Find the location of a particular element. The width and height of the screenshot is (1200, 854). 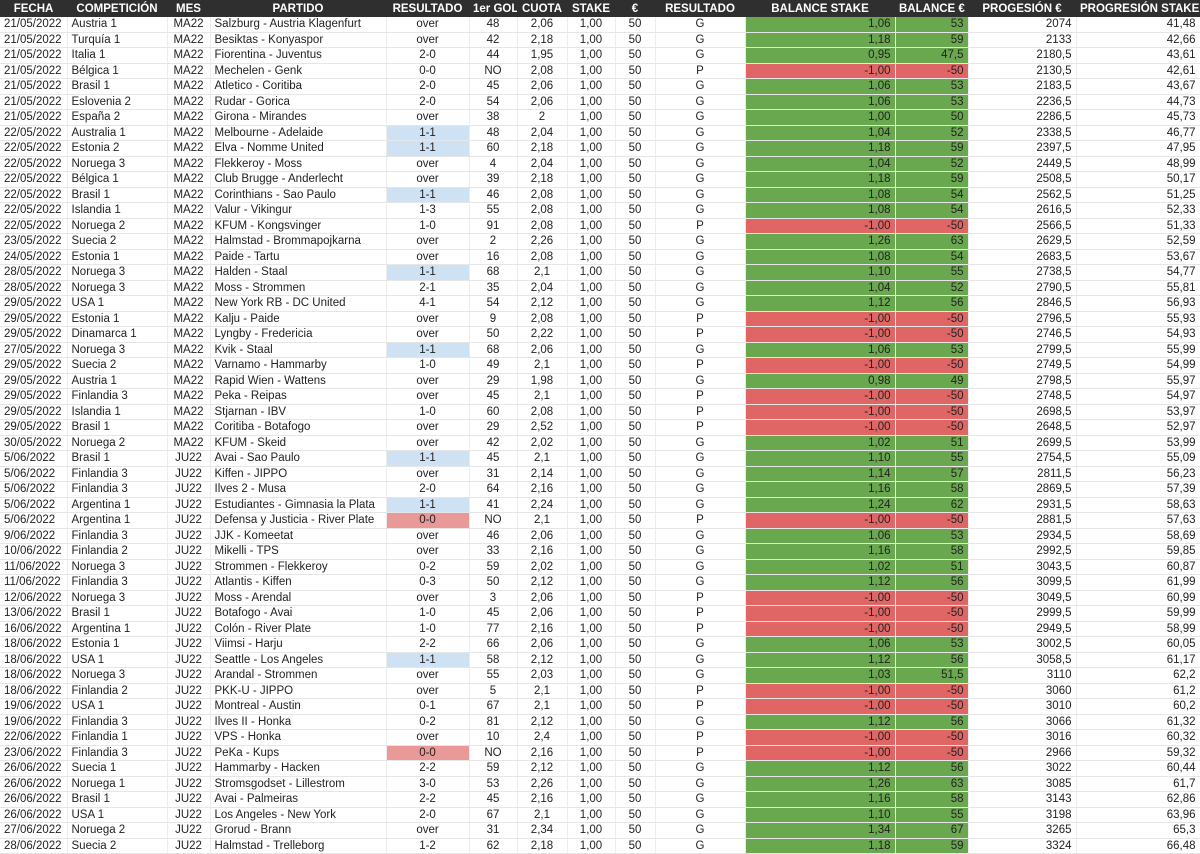

cell-fecha: 9/06/2022 is located at coordinates (34, 536).